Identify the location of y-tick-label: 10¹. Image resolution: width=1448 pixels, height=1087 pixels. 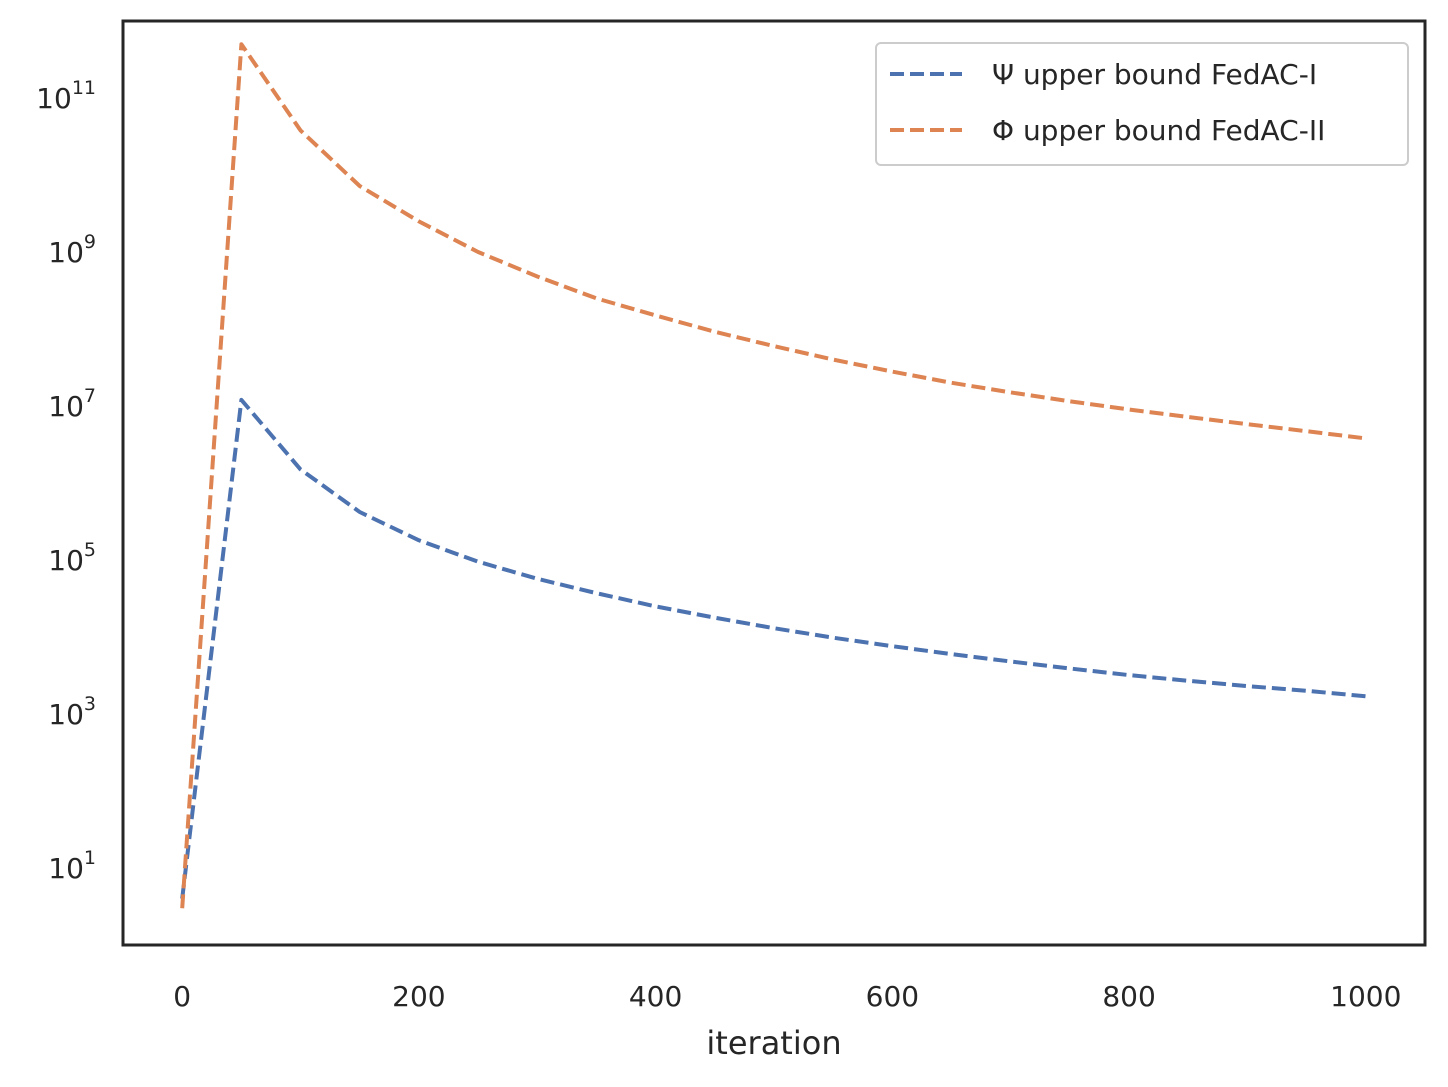
(72, 866).